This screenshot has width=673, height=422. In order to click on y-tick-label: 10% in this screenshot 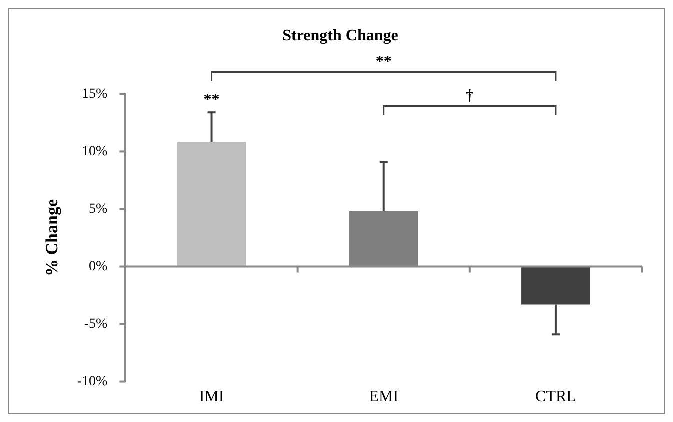, I will do `click(95, 152)`.